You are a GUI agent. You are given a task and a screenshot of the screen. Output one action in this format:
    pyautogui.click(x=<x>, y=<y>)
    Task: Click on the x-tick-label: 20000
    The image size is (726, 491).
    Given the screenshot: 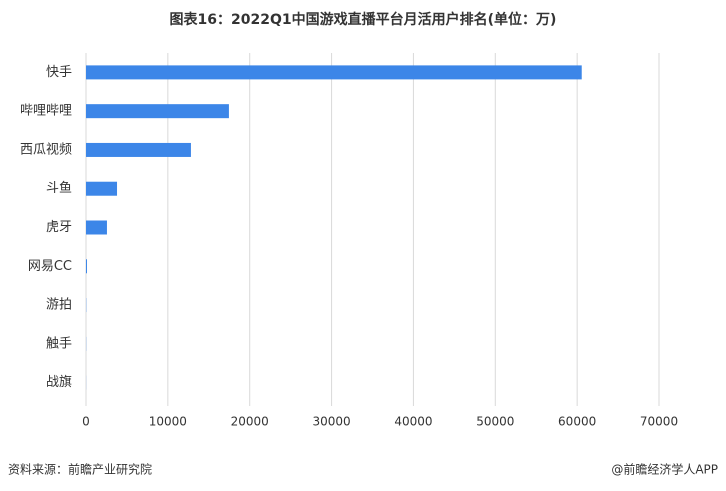 What is the action you would take?
    pyautogui.click(x=250, y=422)
    